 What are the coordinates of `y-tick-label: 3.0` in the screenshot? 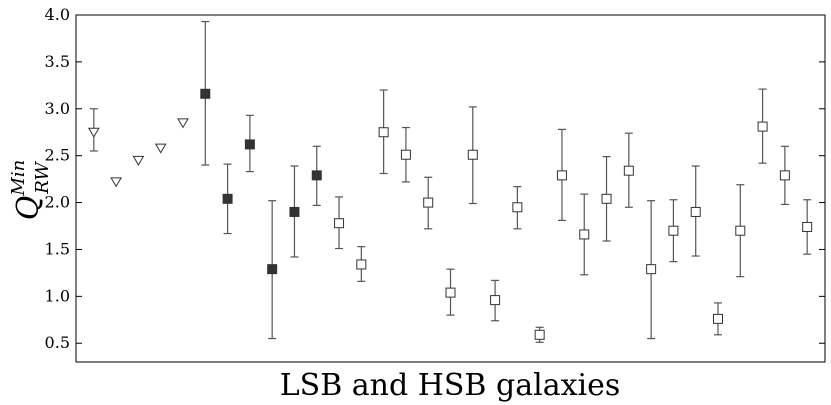 It's located at (57, 108).